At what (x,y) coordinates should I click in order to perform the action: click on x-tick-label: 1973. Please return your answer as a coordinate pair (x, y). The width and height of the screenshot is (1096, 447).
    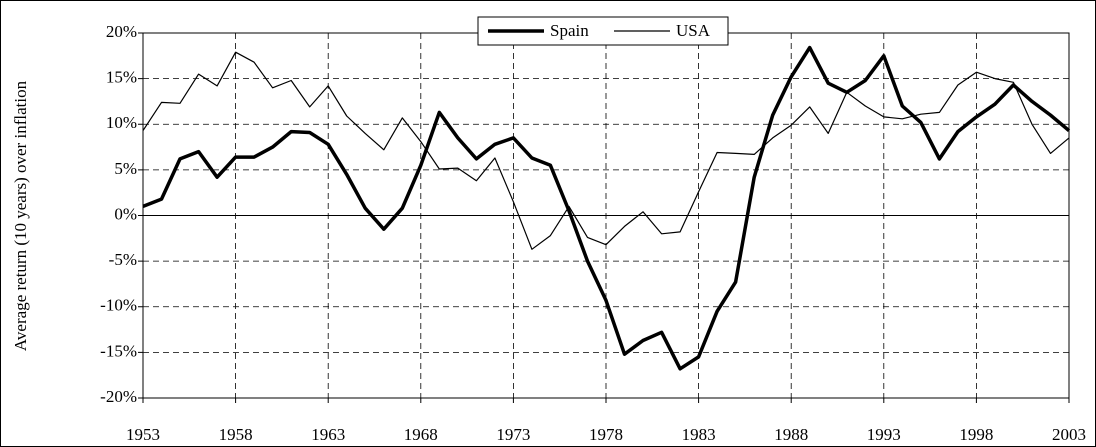
    Looking at the image, I should click on (513, 434).